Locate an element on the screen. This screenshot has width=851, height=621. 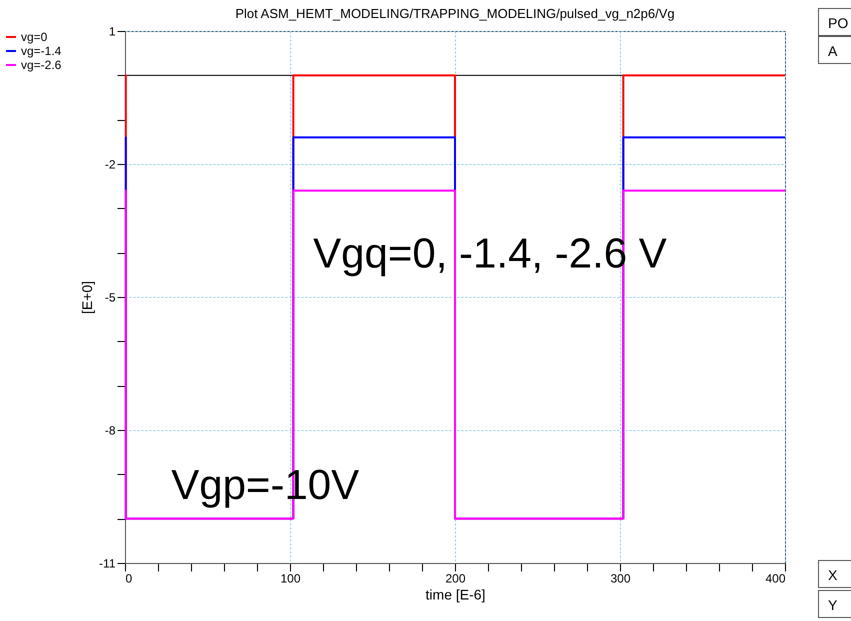
legend-label: vg=-2.6 is located at coordinates (41, 65).